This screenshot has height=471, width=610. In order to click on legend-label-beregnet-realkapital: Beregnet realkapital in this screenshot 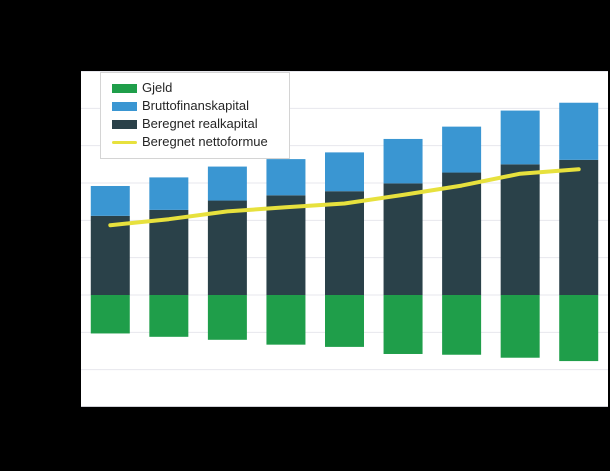, I will do `click(200, 123)`.